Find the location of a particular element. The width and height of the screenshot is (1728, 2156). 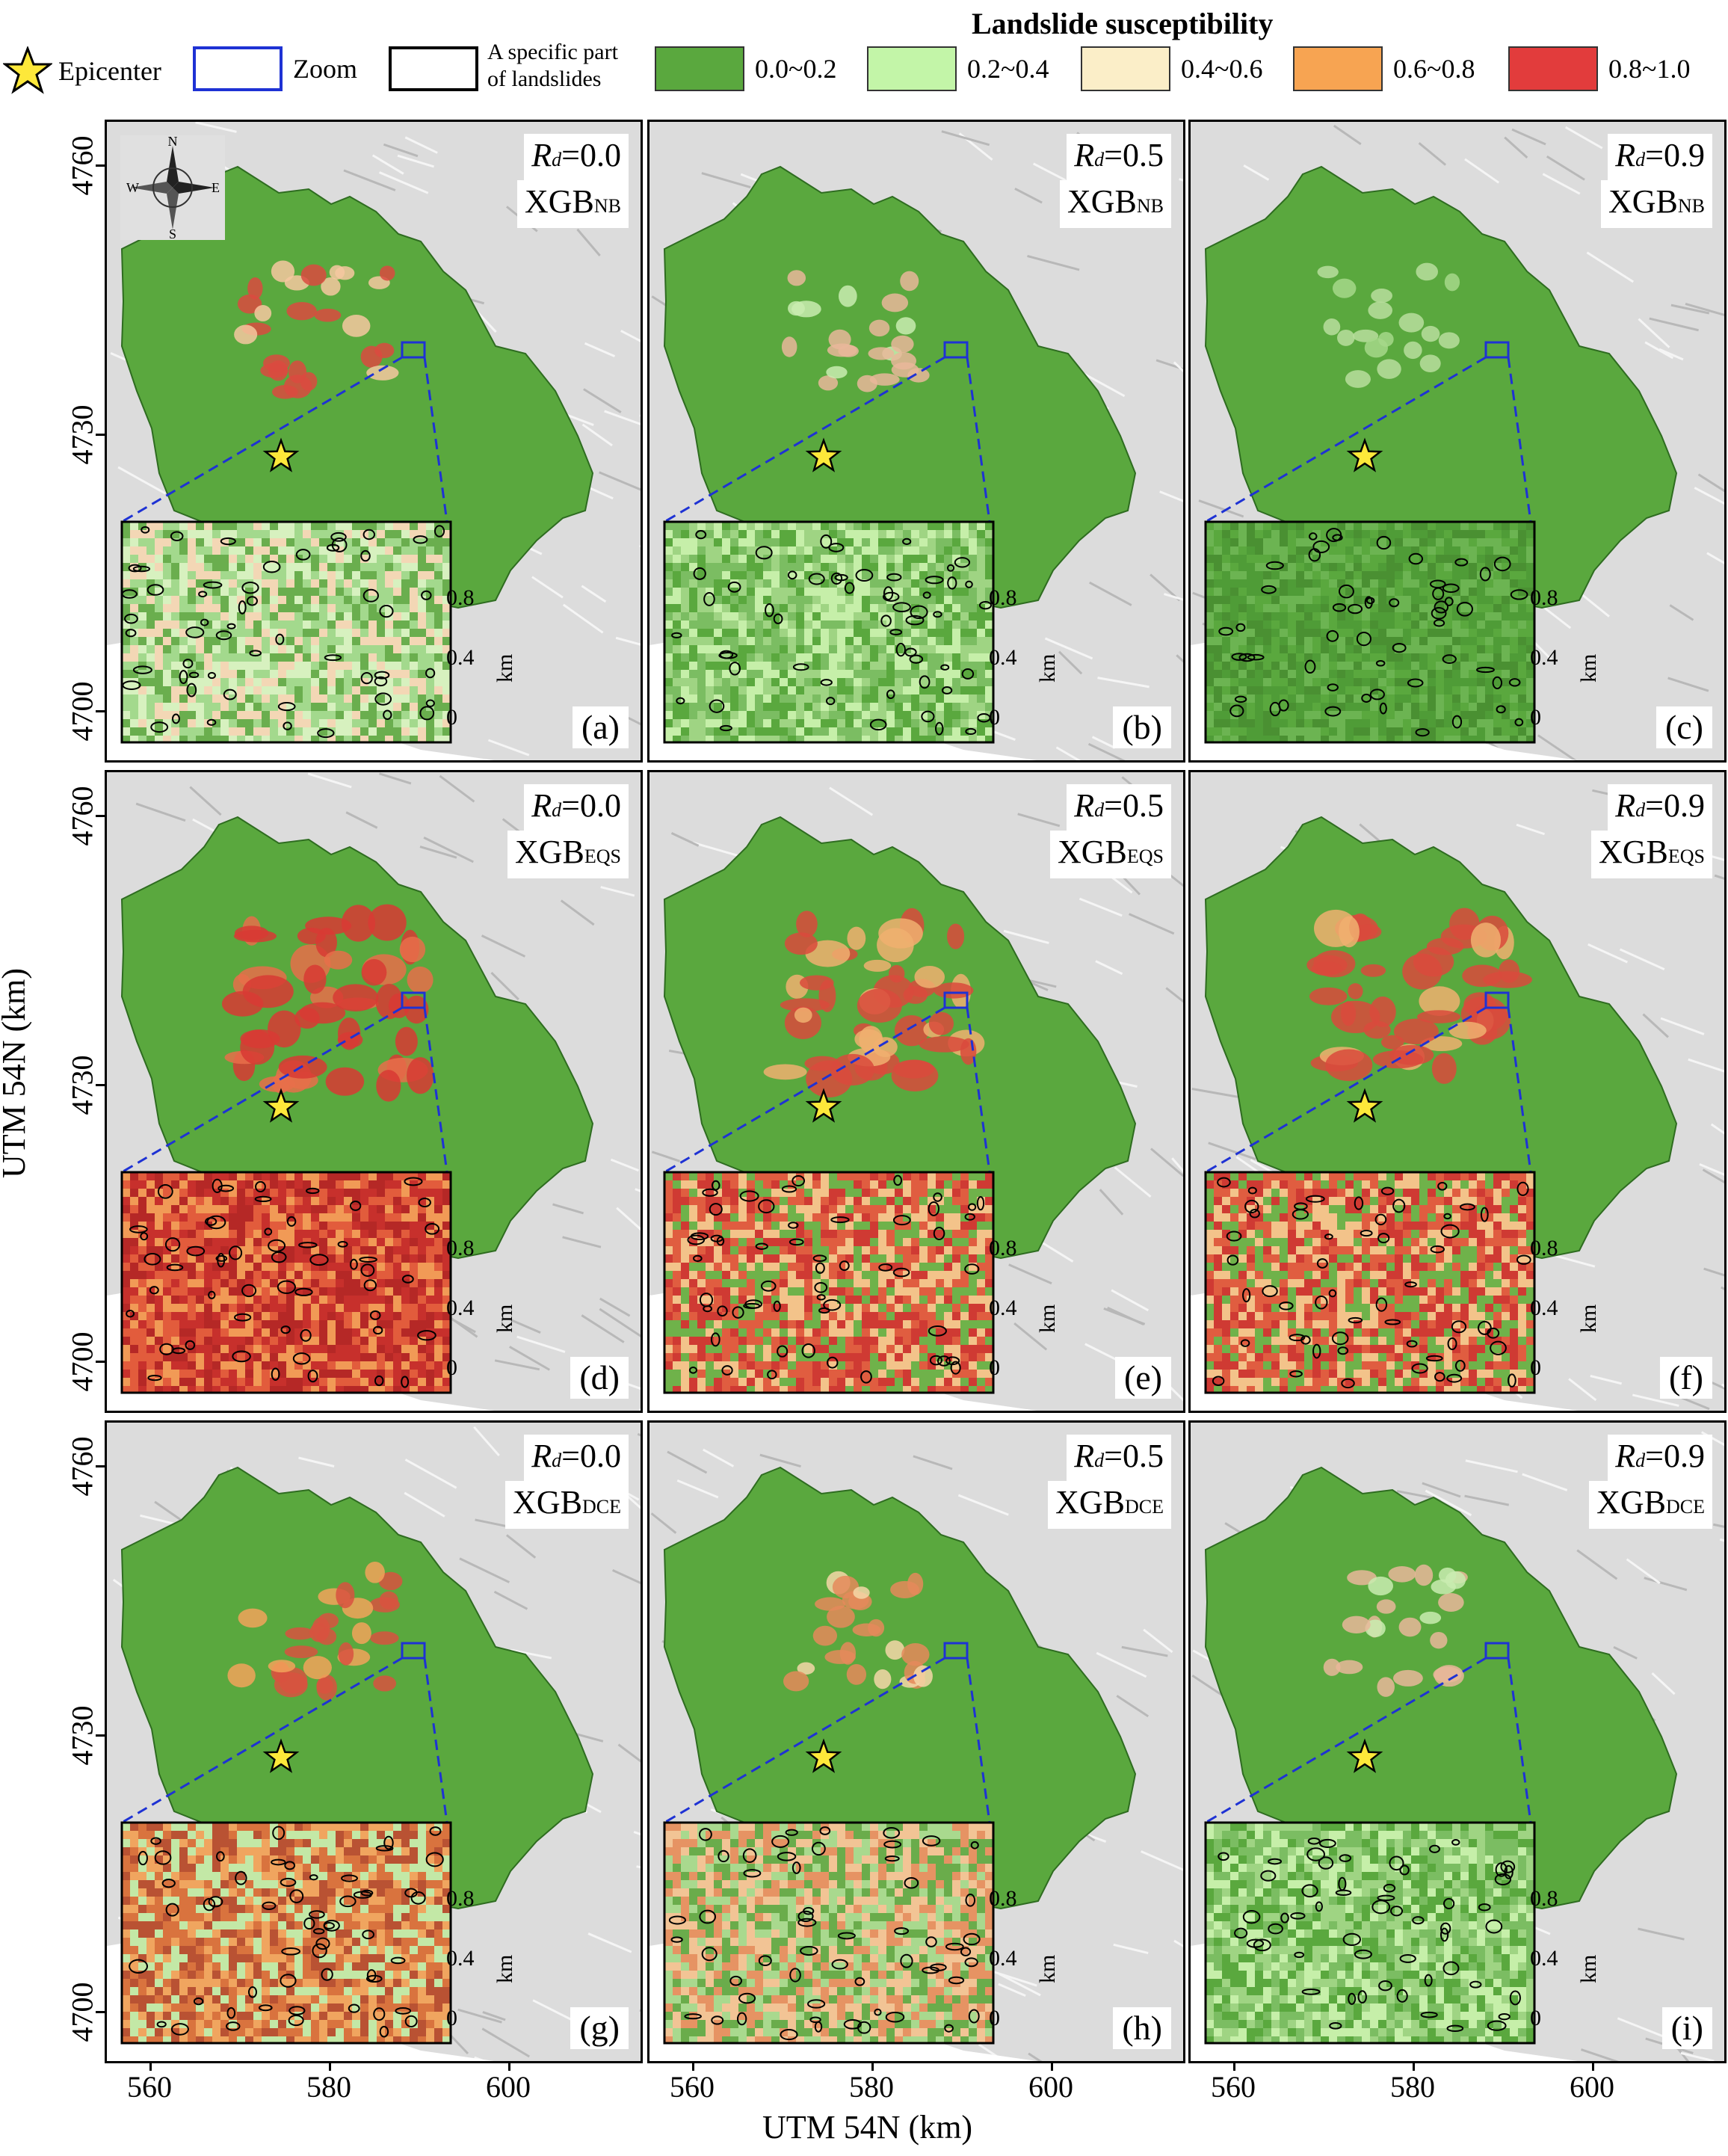

susceptibility-hotspot is located at coordinates (1332, 327).